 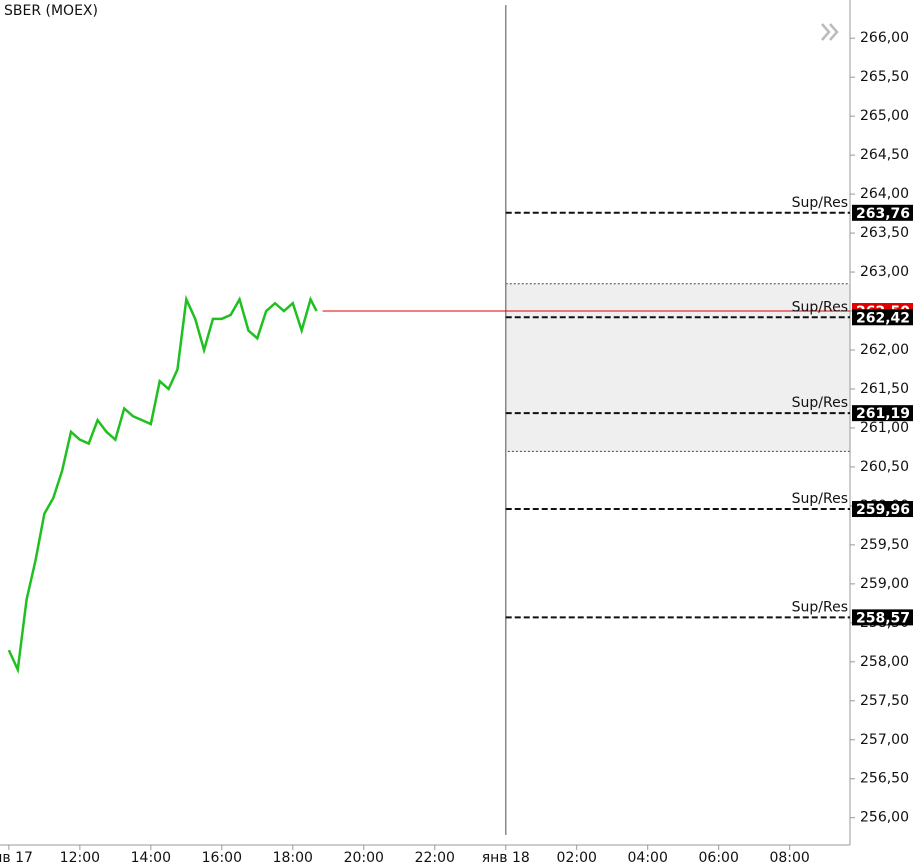 I want to click on y-tick-label: 259,50, so click(x=884, y=545).